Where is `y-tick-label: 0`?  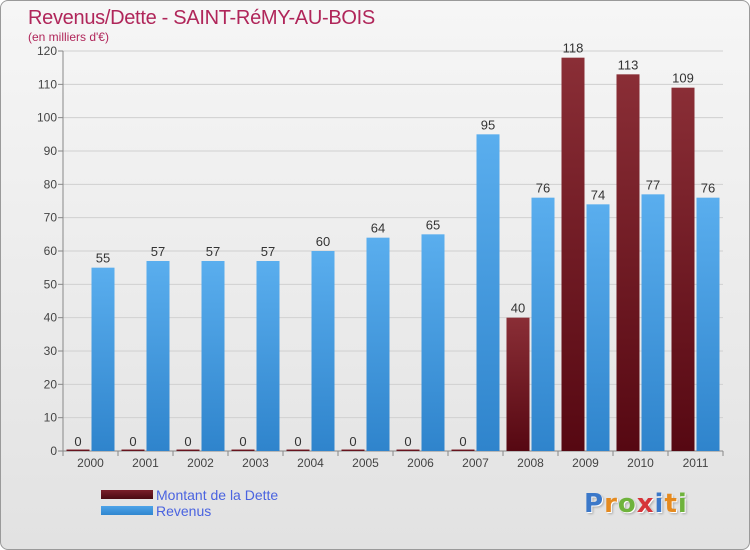 y-tick-label: 0 is located at coordinates (53, 451).